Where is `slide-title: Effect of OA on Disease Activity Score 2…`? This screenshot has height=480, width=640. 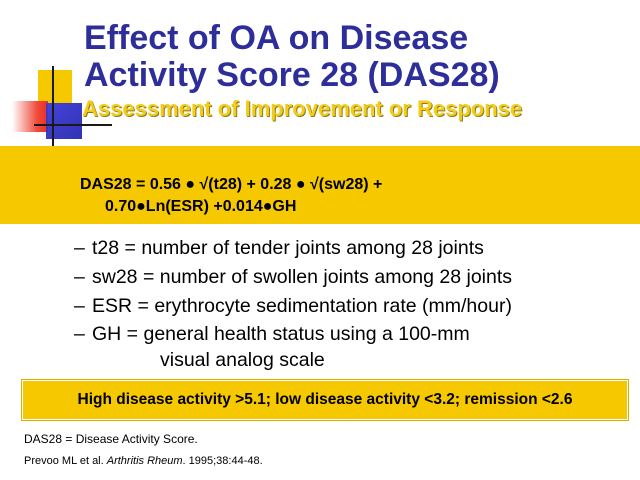
slide-title: Effect of OA on Disease Activity Score 2… is located at coordinates (292, 57).